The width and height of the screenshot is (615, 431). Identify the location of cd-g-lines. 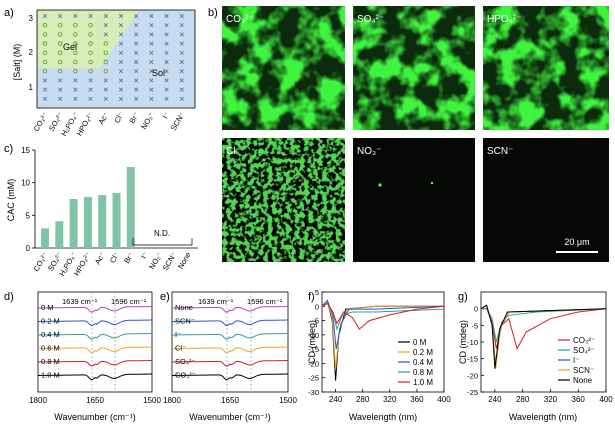
(543, 336).